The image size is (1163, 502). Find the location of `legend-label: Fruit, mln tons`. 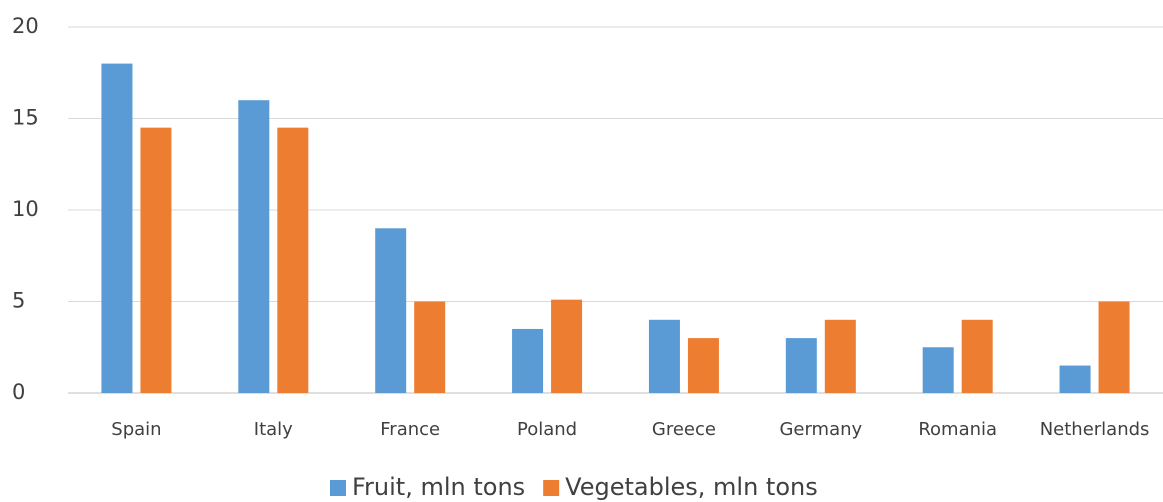

legend-label: Fruit, mln tons is located at coordinates (438, 487).